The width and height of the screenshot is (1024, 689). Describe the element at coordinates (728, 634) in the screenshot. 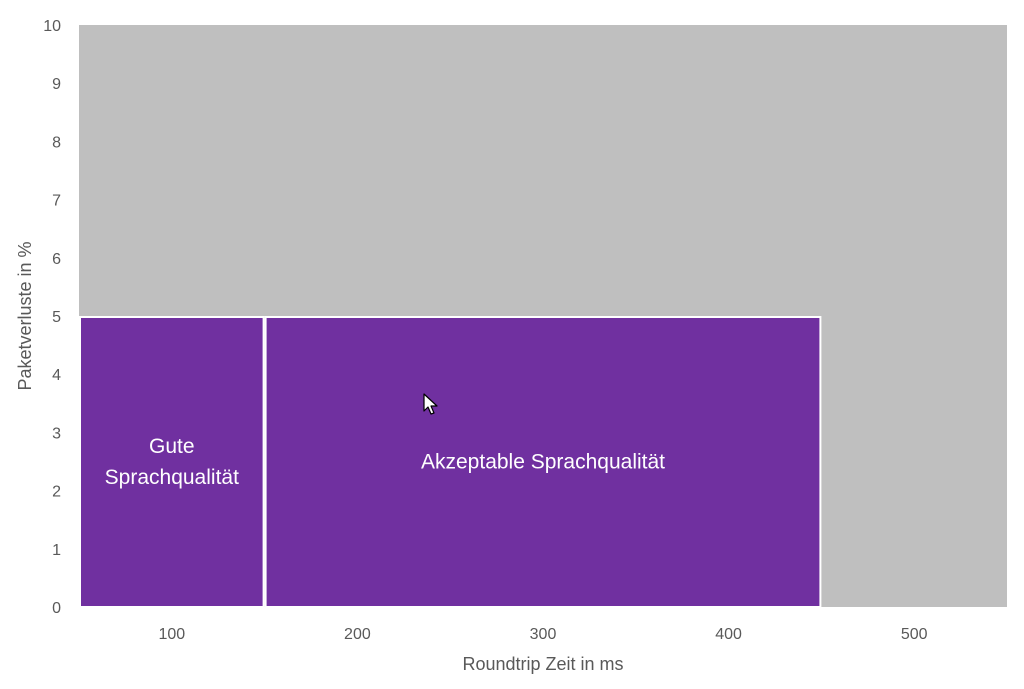

I see `x-tick-label: 400` at that location.